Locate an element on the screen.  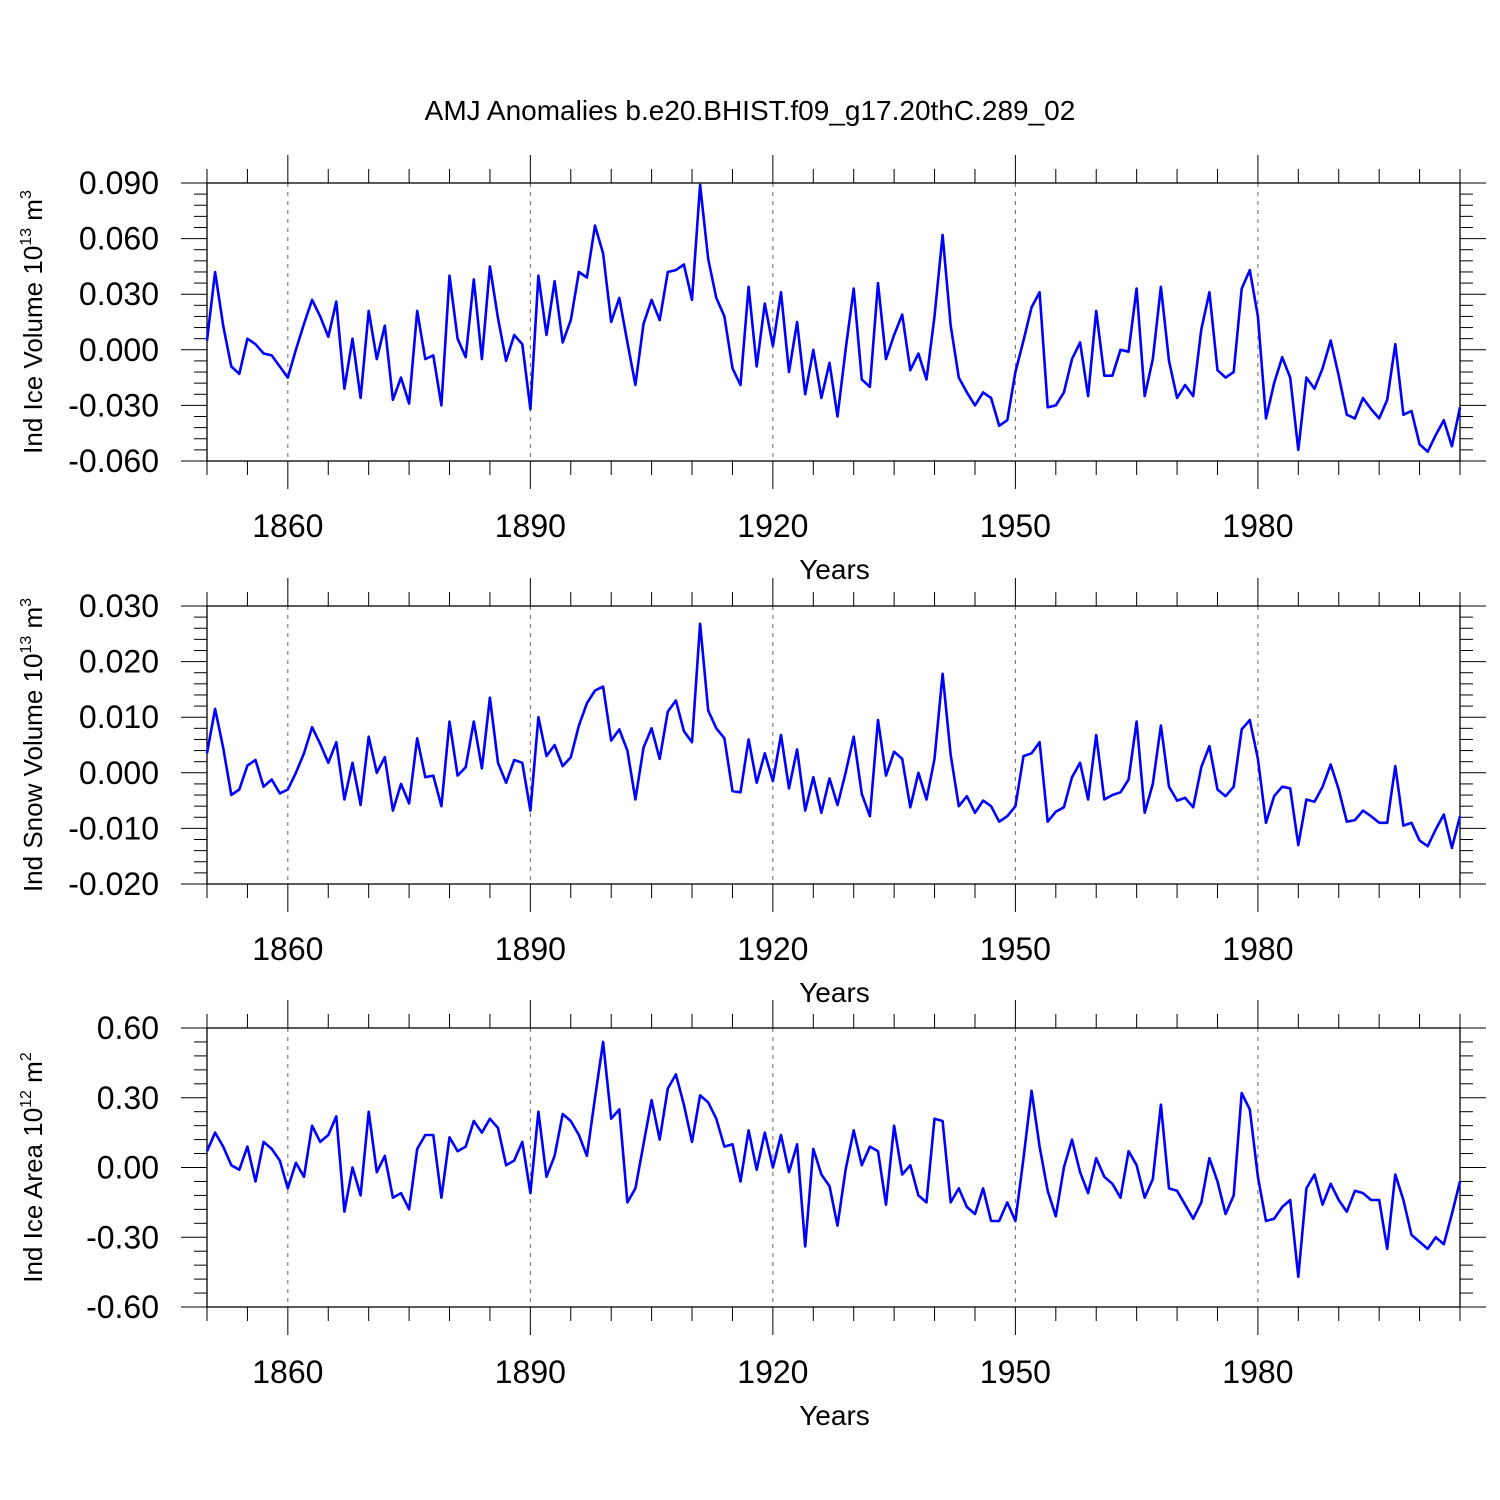
y-axis-label: Ind Snow Volume 1013 m3 is located at coordinates (33, 745).